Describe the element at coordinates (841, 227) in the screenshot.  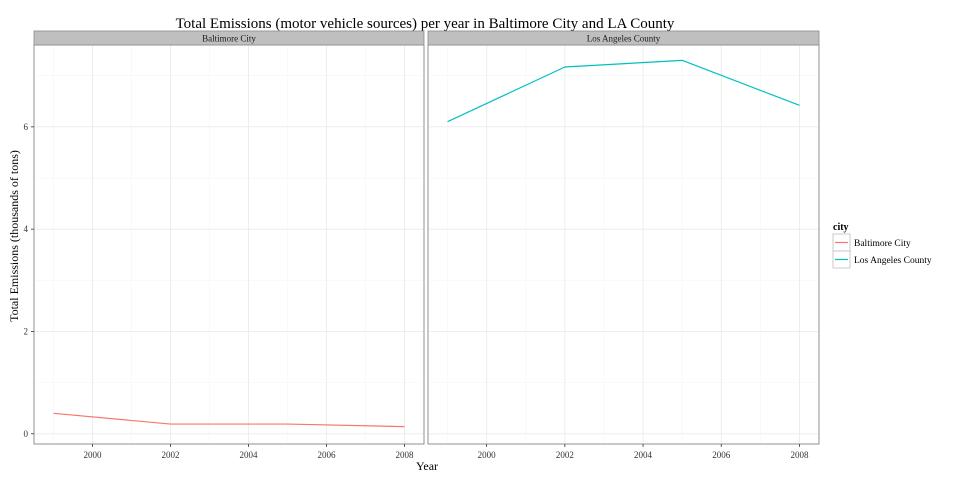
I see `legend-title: city` at that location.